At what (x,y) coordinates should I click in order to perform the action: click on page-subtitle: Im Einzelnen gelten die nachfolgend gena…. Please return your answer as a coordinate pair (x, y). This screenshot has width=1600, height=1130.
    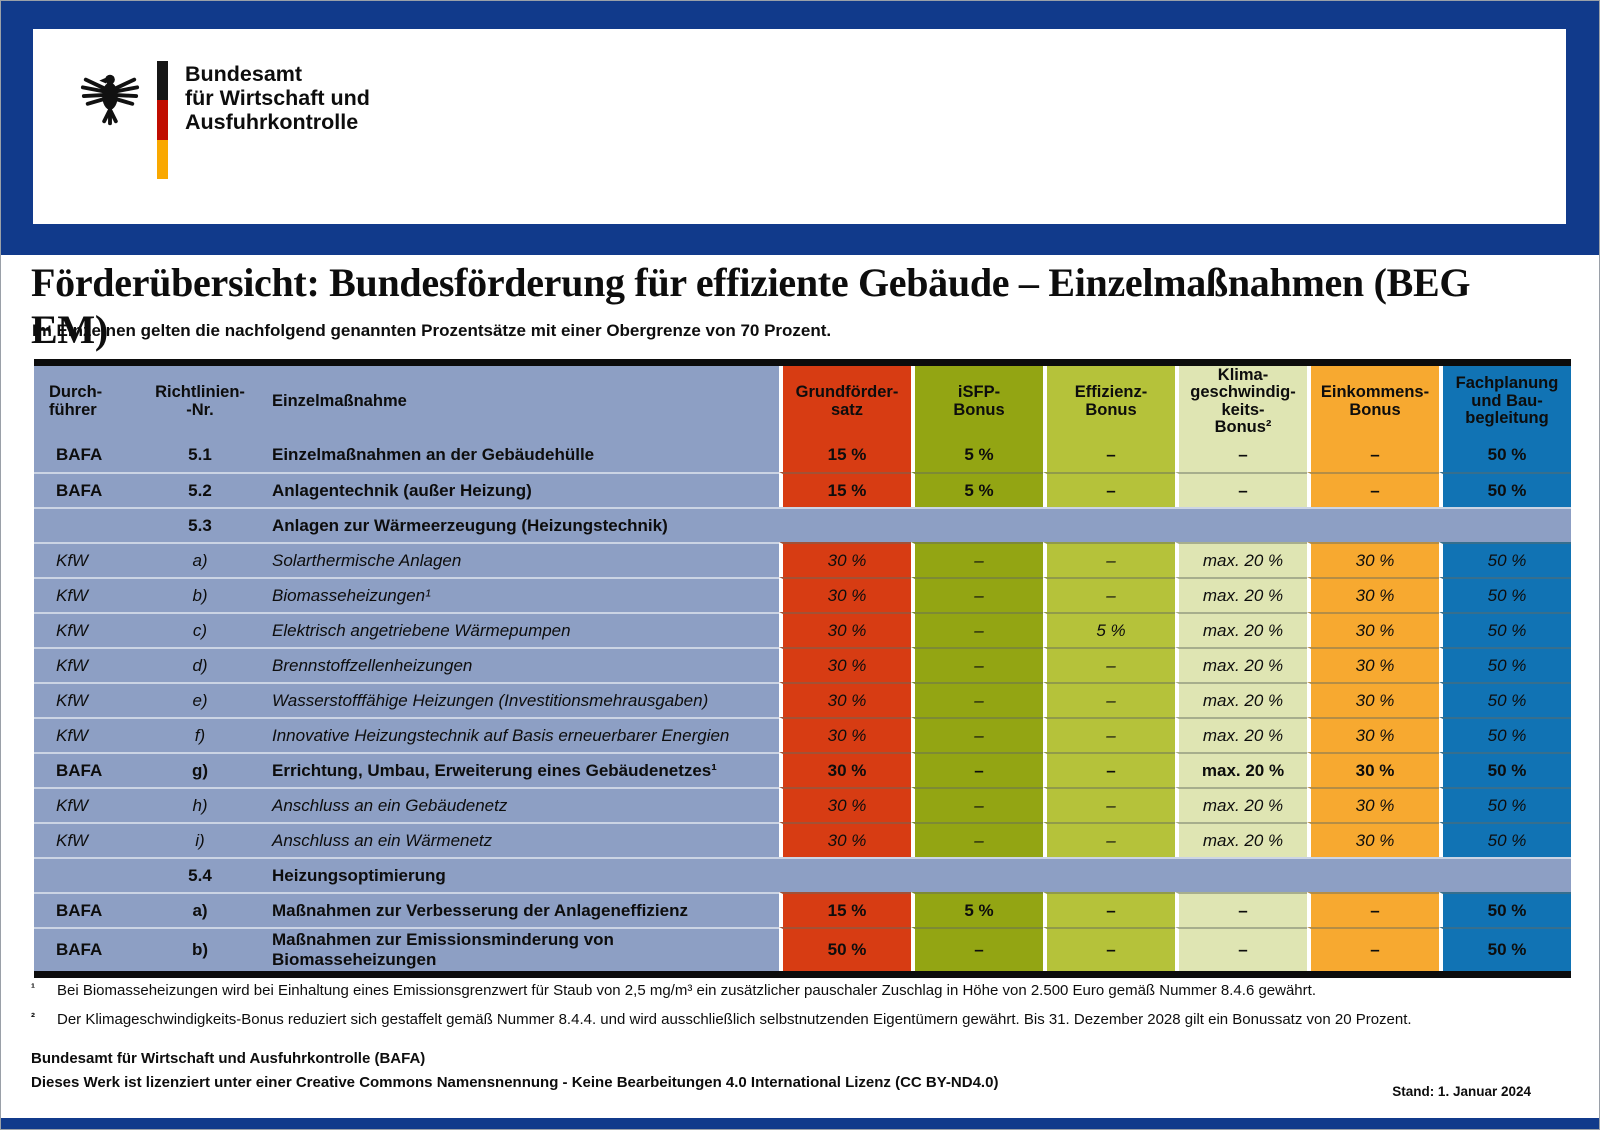
    Looking at the image, I should click on (432, 330).